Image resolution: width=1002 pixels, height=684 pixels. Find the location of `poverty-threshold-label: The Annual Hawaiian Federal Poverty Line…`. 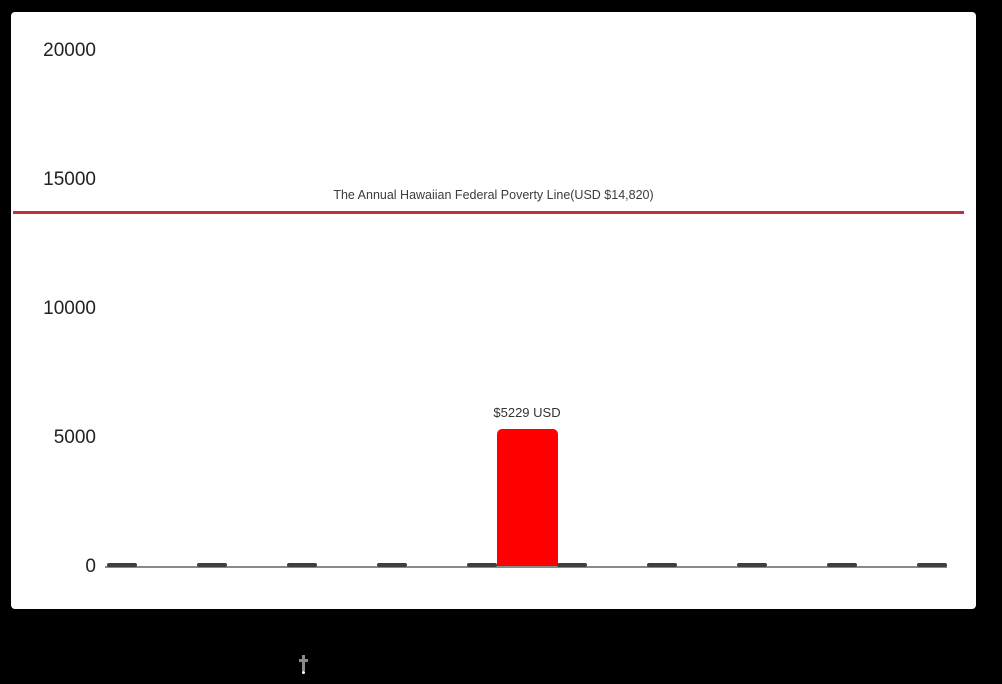

poverty-threshold-label: The Annual Hawaiian Federal Poverty Line… is located at coordinates (493, 195).